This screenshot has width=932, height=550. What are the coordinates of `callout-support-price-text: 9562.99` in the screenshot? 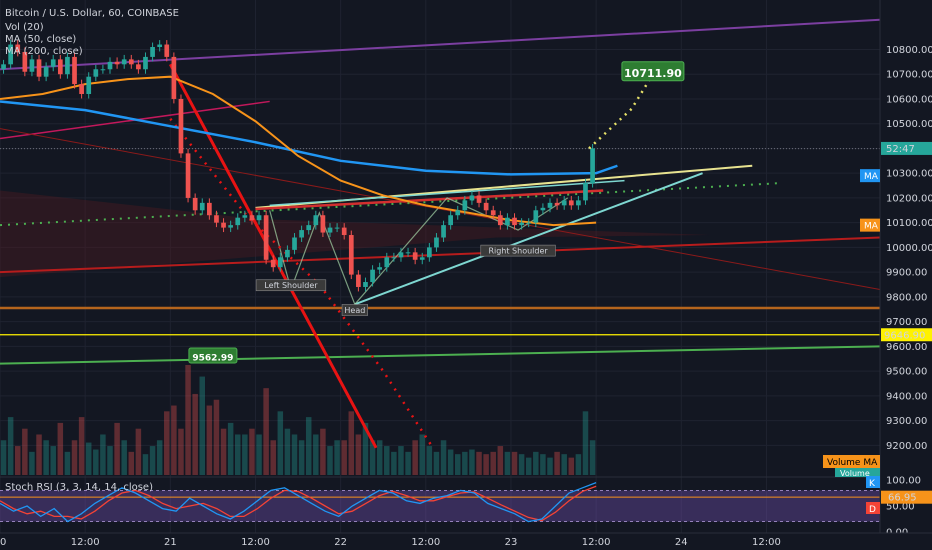 It's located at (212, 358).